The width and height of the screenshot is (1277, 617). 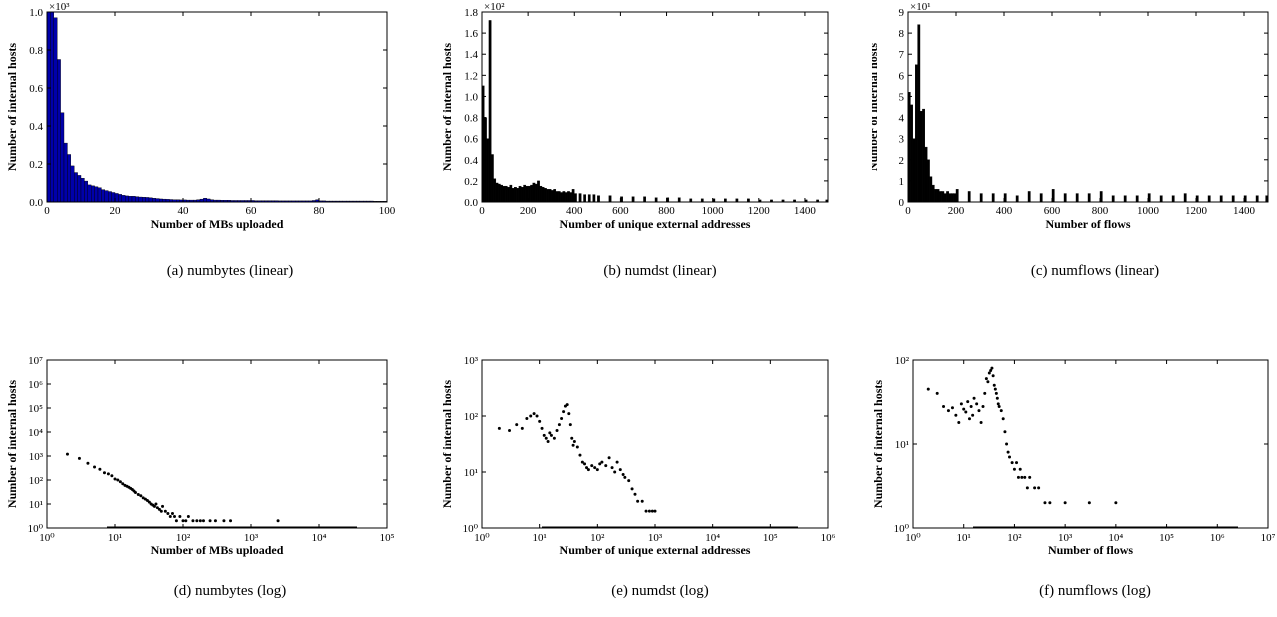 I want to click on x-axis-label: Number of unique external addresses, so click(x=655, y=224).